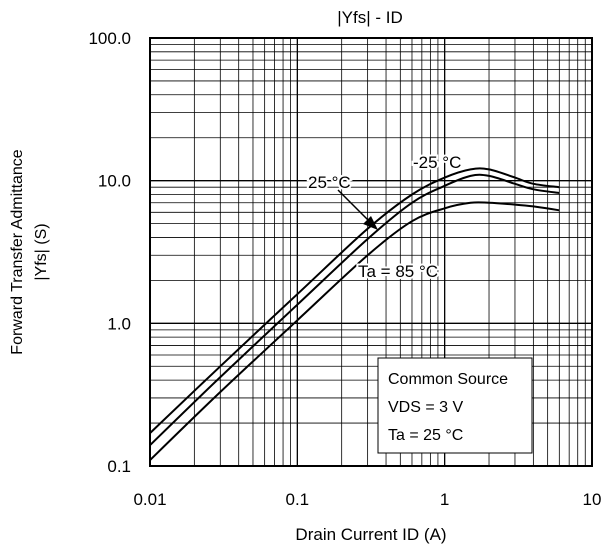  What do you see at coordinates (444, 499) in the screenshot?
I see `x-tick-label: 1` at bounding box center [444, 499].